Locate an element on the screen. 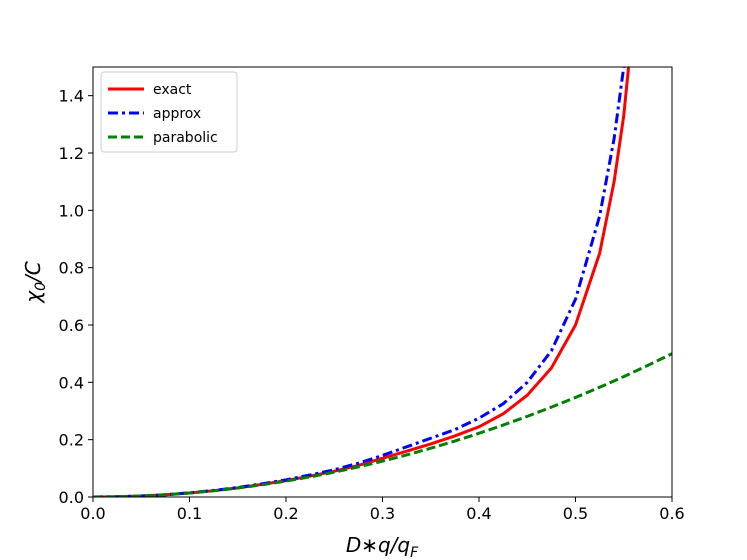  legend-box is located at coordinates (169, 112).